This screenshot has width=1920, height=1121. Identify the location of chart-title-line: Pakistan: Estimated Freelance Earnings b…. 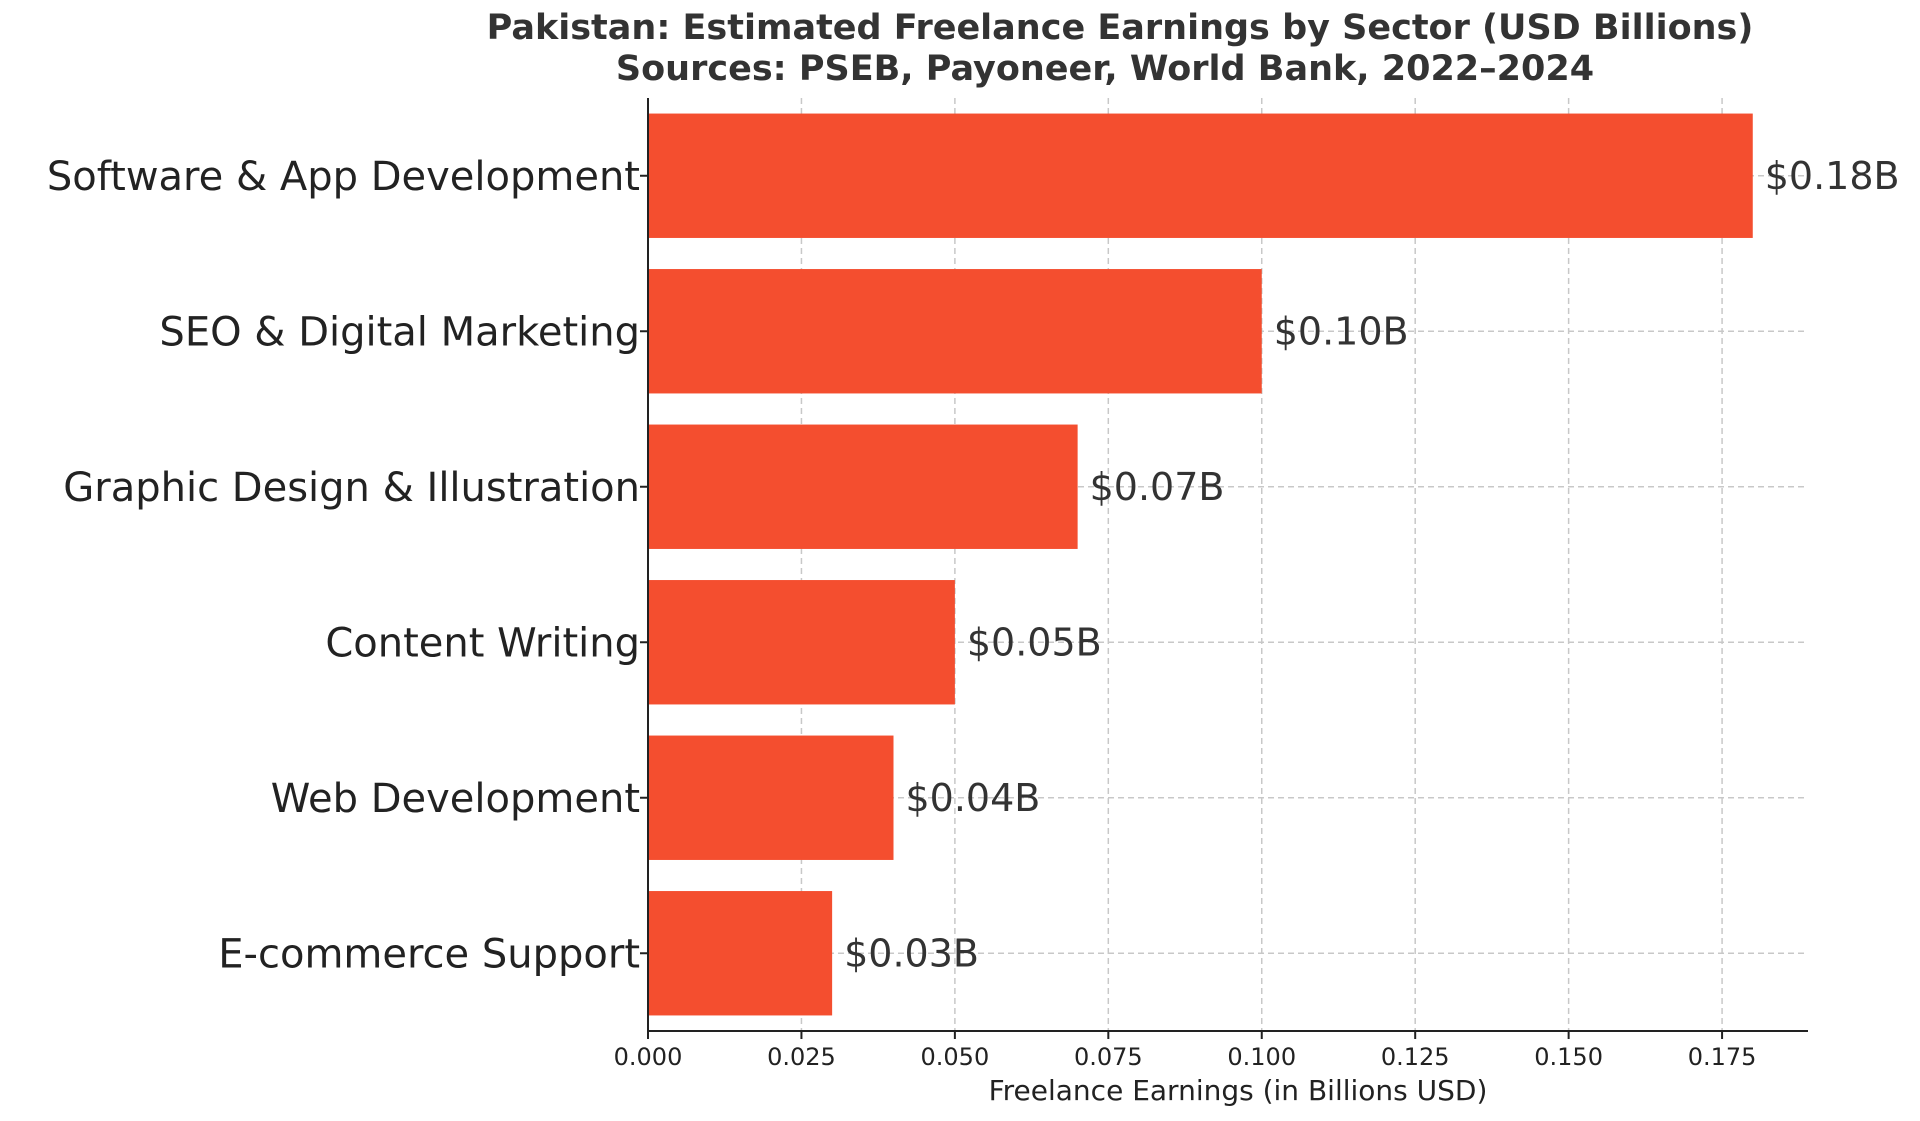
(1120, 28).